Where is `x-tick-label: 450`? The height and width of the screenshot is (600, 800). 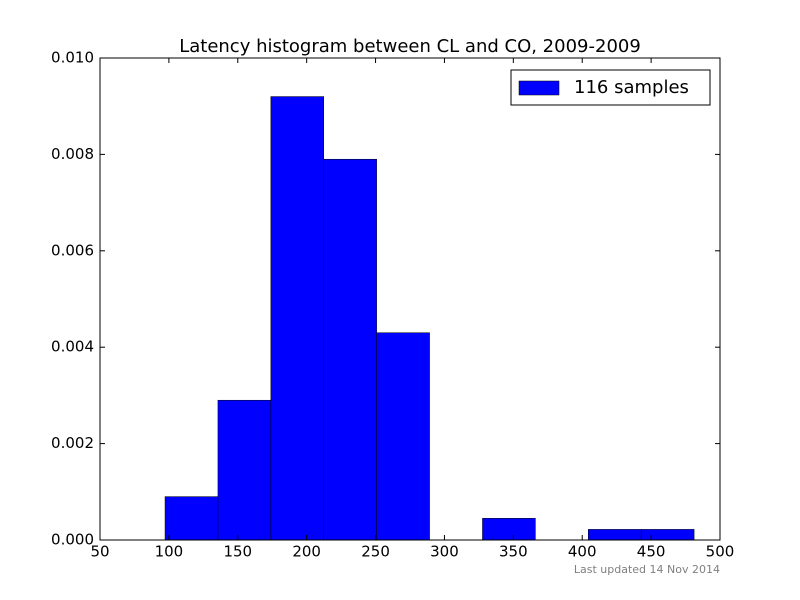
x-tick-label: 450 is located at coordinates (651, 552).